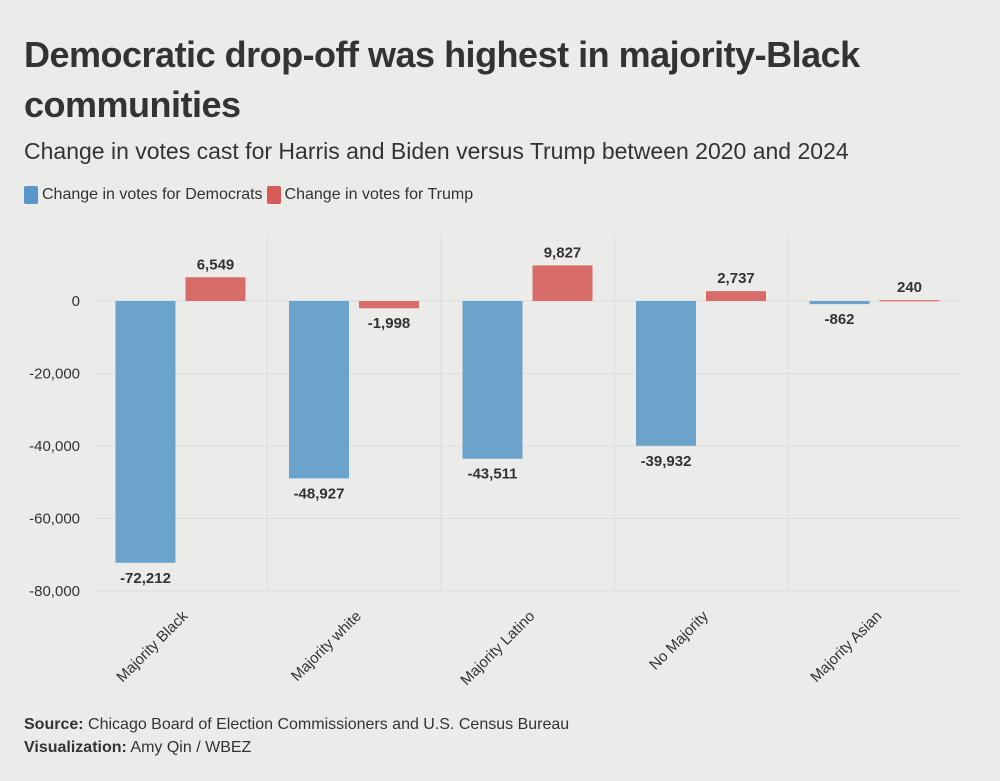 The width and height of the screenshot is (1000, 781). What do you see at coordinates (389, 323) in the screenshot?
I see `data-label-trump: -1,998` at bounding box center [389, 323].